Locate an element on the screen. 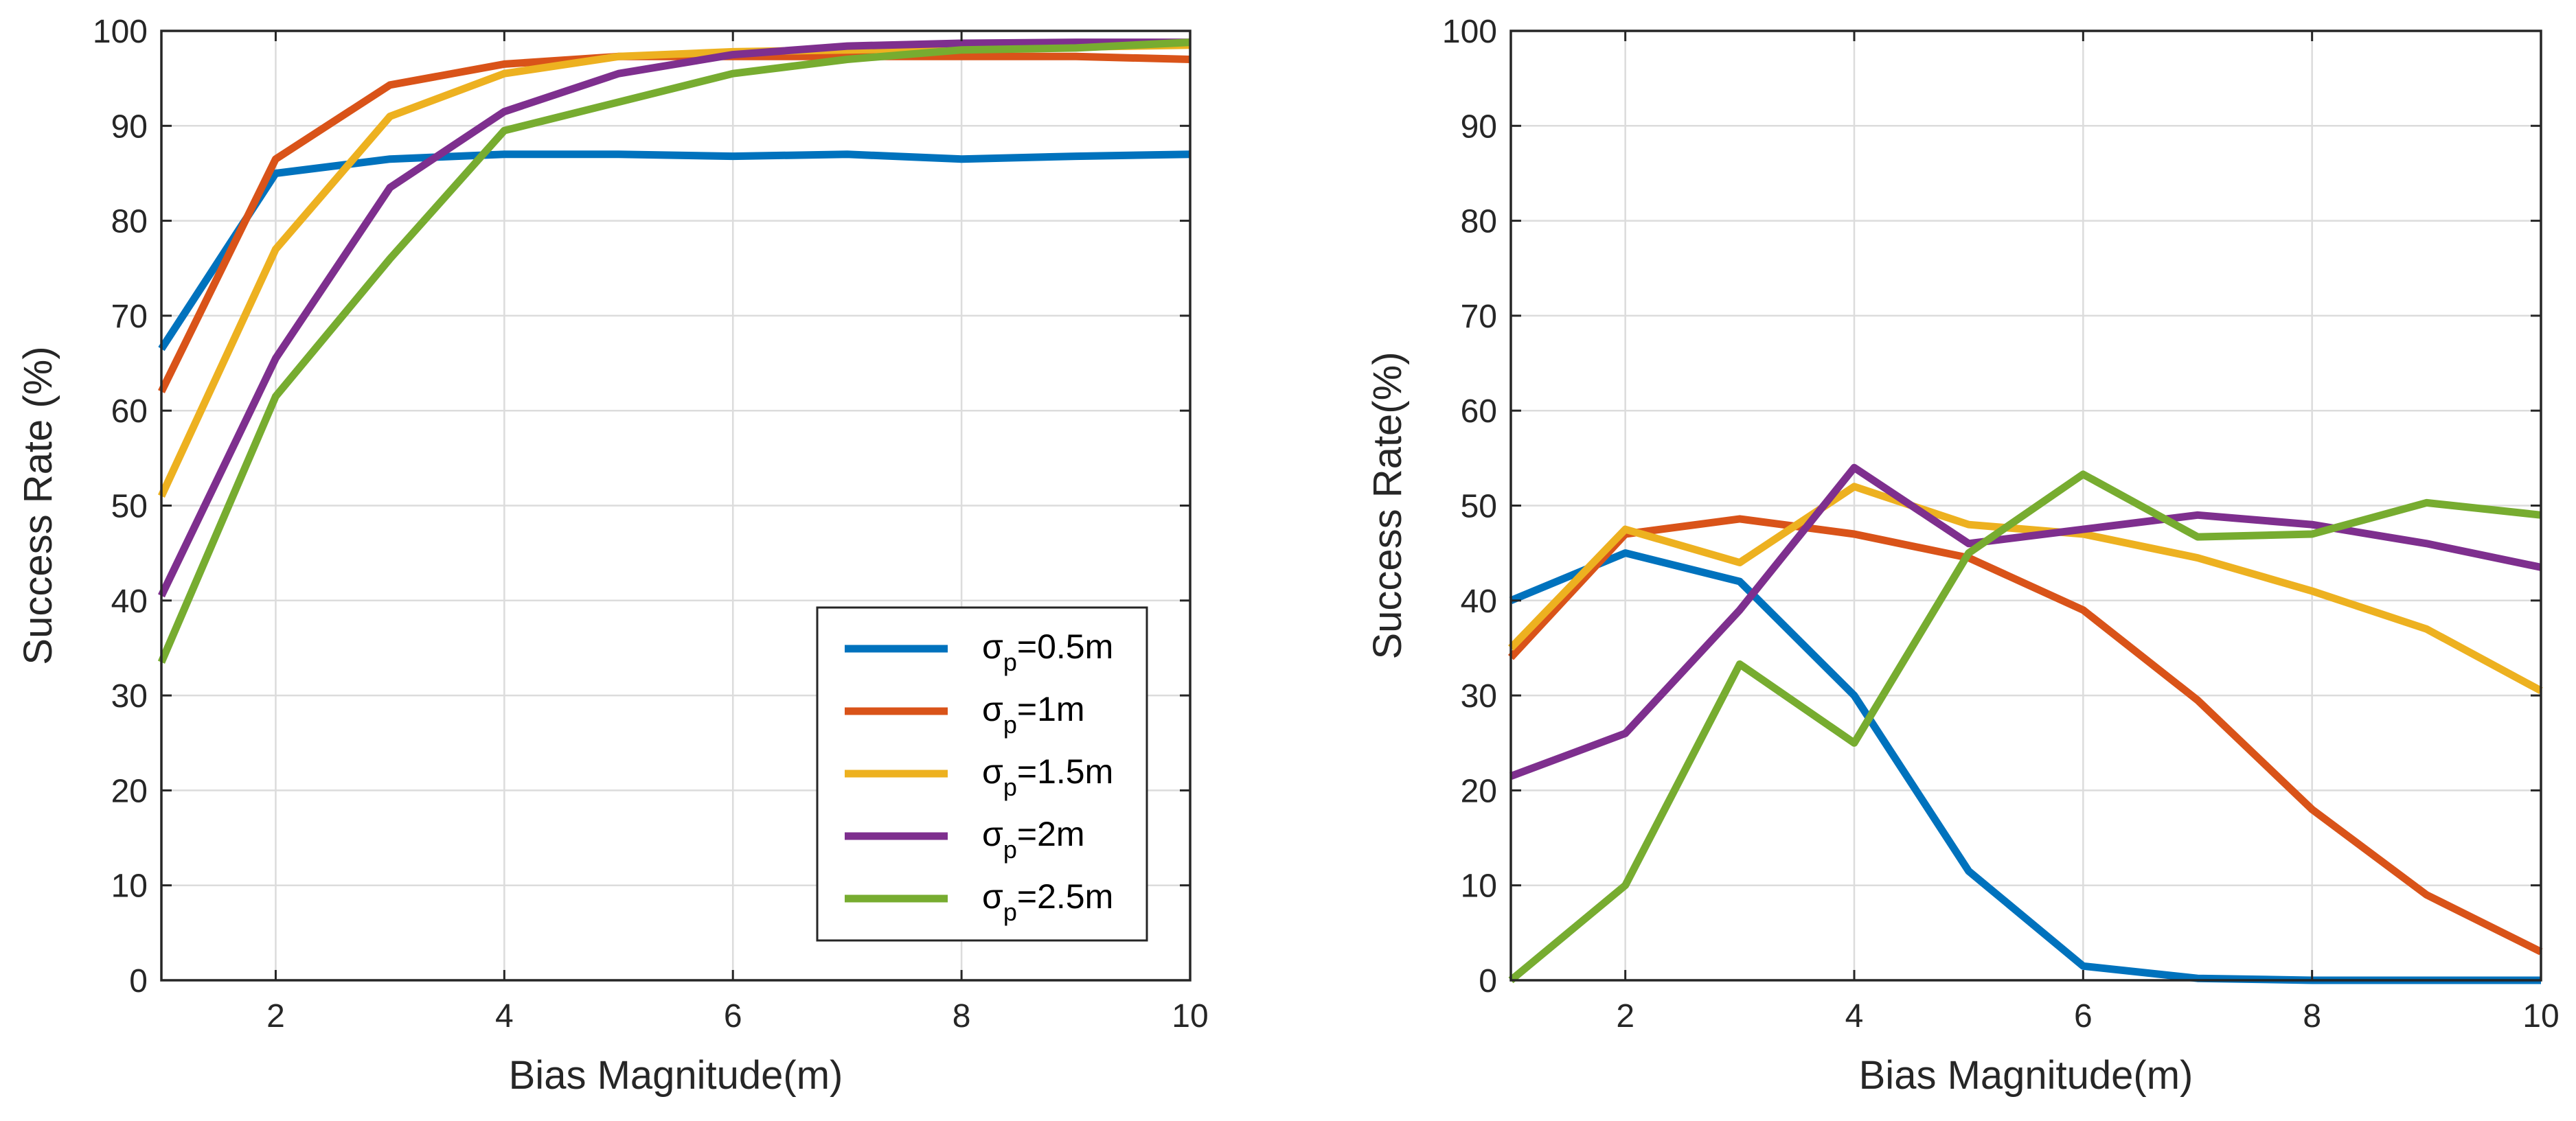 The height and width of the screenshot is (1121, 2576). legend-label-0: σp=0.5m is located at coordinates (1047, 651).